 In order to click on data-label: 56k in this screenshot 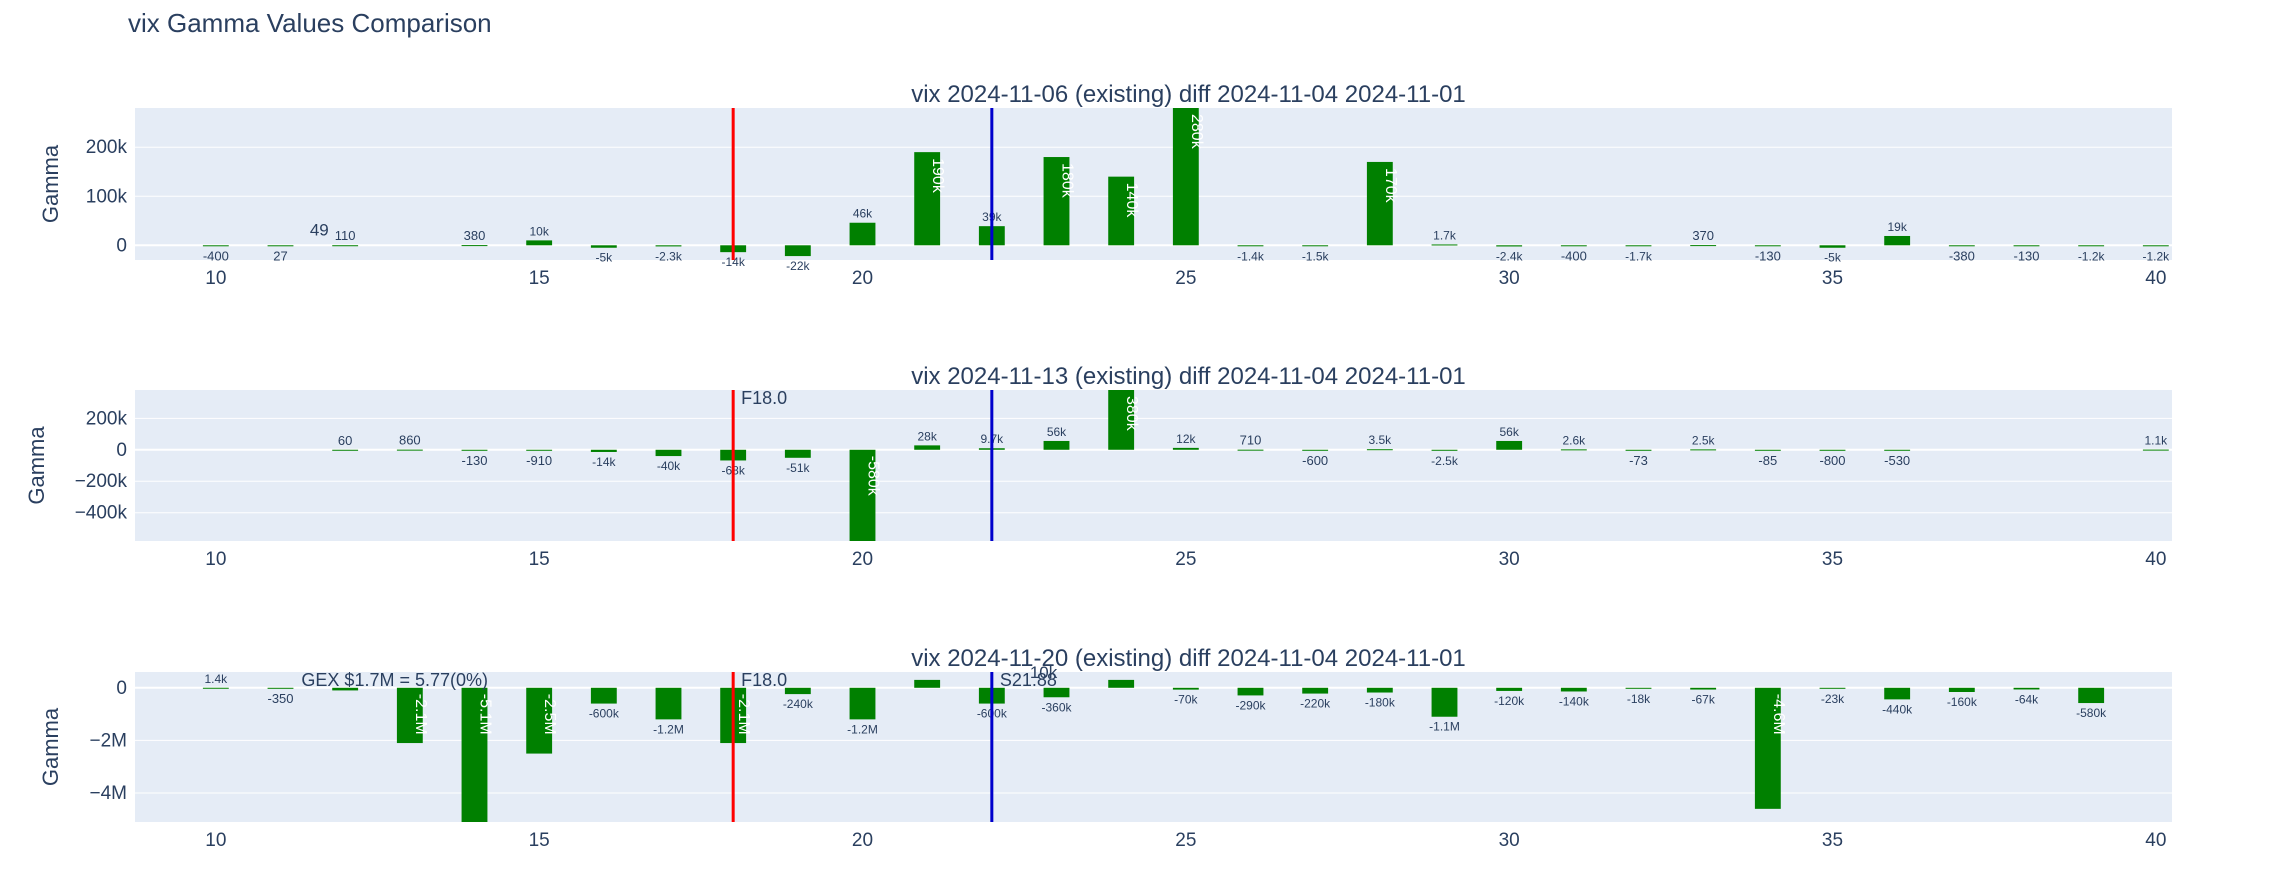, I will do `click(1509, 432)`.